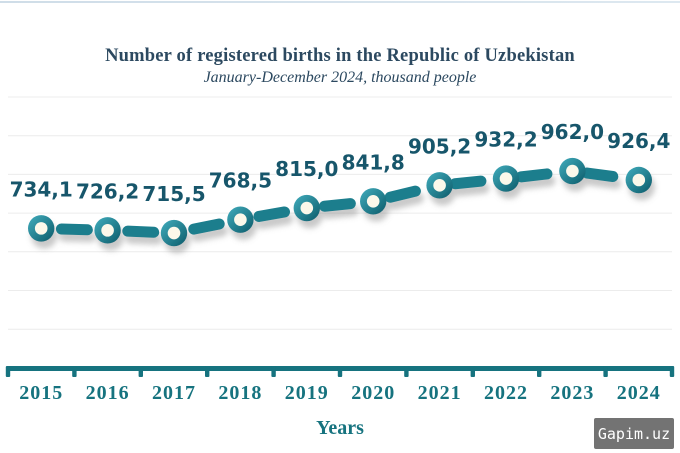  I want to click on data-point-label: 962,0, so click(572, 132).